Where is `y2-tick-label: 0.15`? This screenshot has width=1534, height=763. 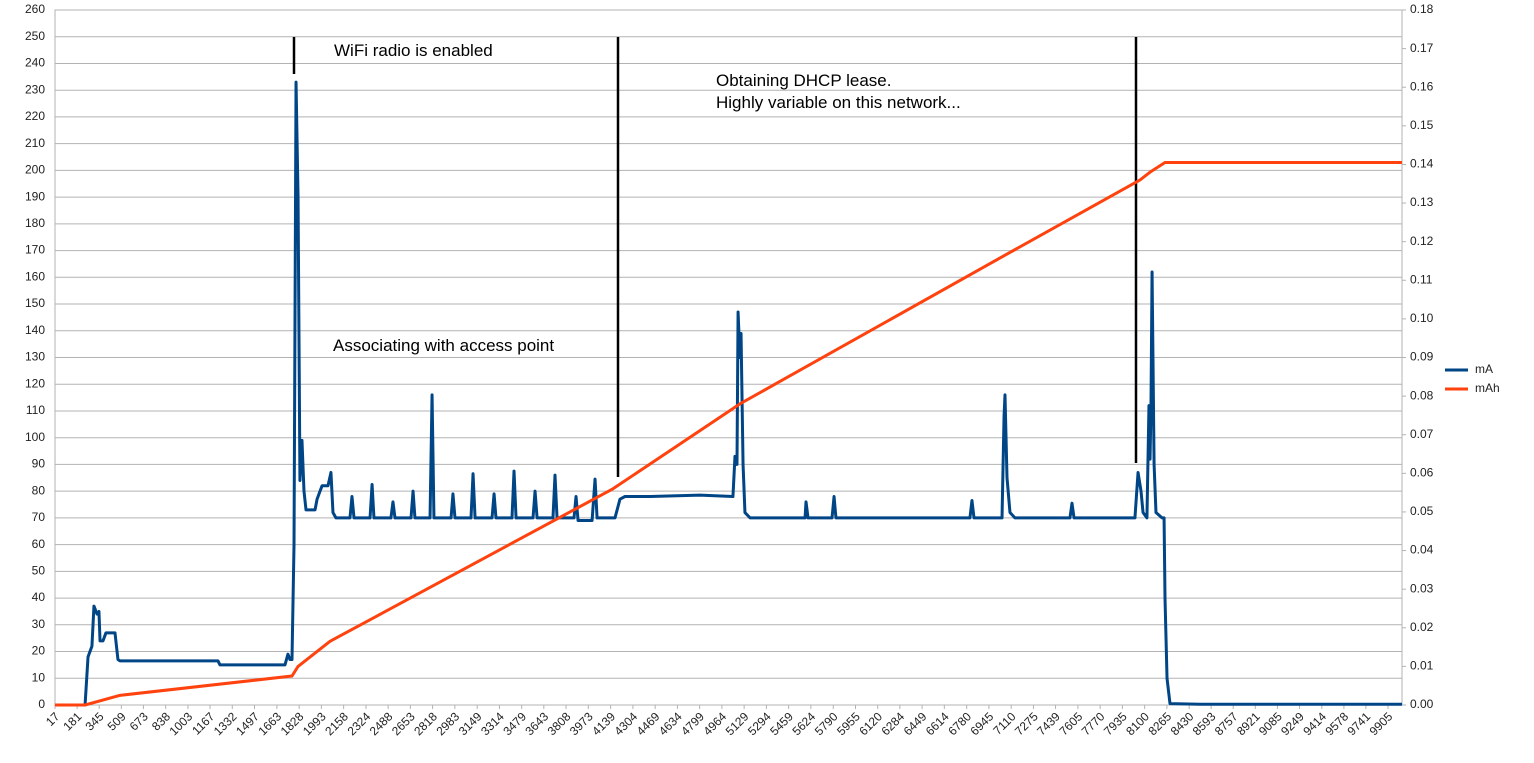 y2-tick-label: 0.15 is located at coordinates (1422, 125).